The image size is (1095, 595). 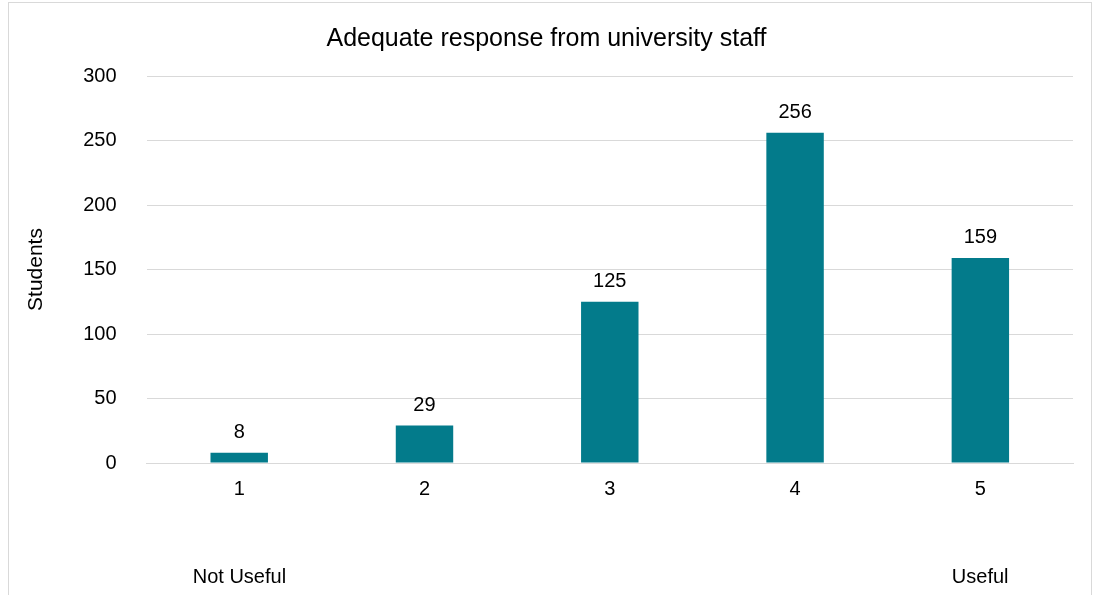 What do you see at coordinates (111, 461) in the screenshot?
I see `y-tick-label: 0` at bounding box center [111, 461].